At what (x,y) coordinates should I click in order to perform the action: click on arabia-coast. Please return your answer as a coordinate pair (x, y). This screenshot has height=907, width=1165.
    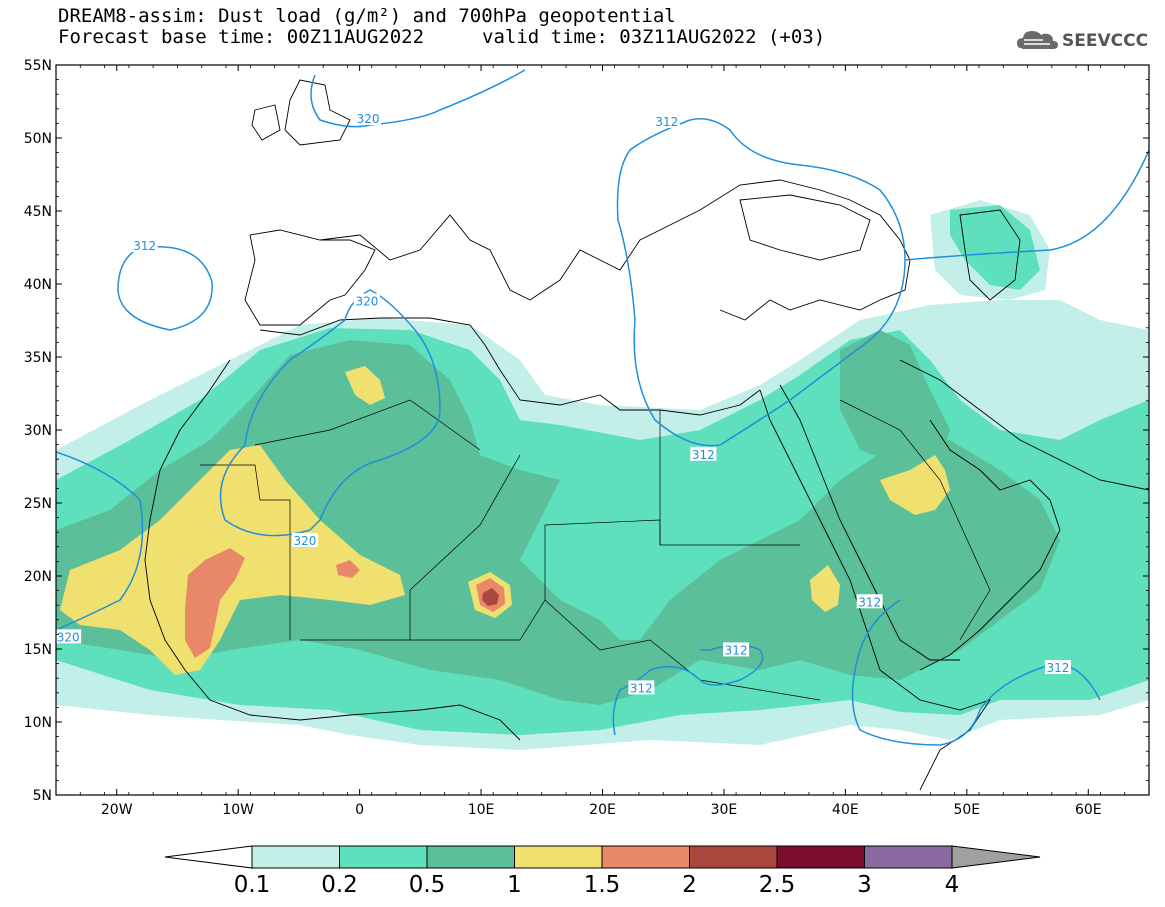
    Looking at the image, I should click on (990, 545).